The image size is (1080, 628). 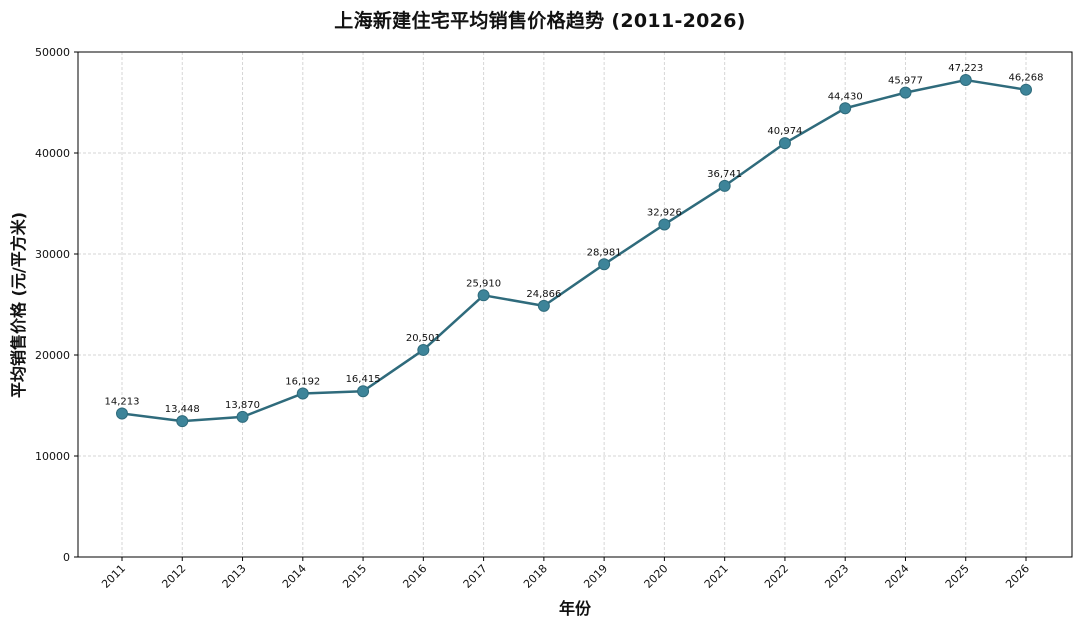 I want to click on data-label: 44,430, so click(x=845, y=96).